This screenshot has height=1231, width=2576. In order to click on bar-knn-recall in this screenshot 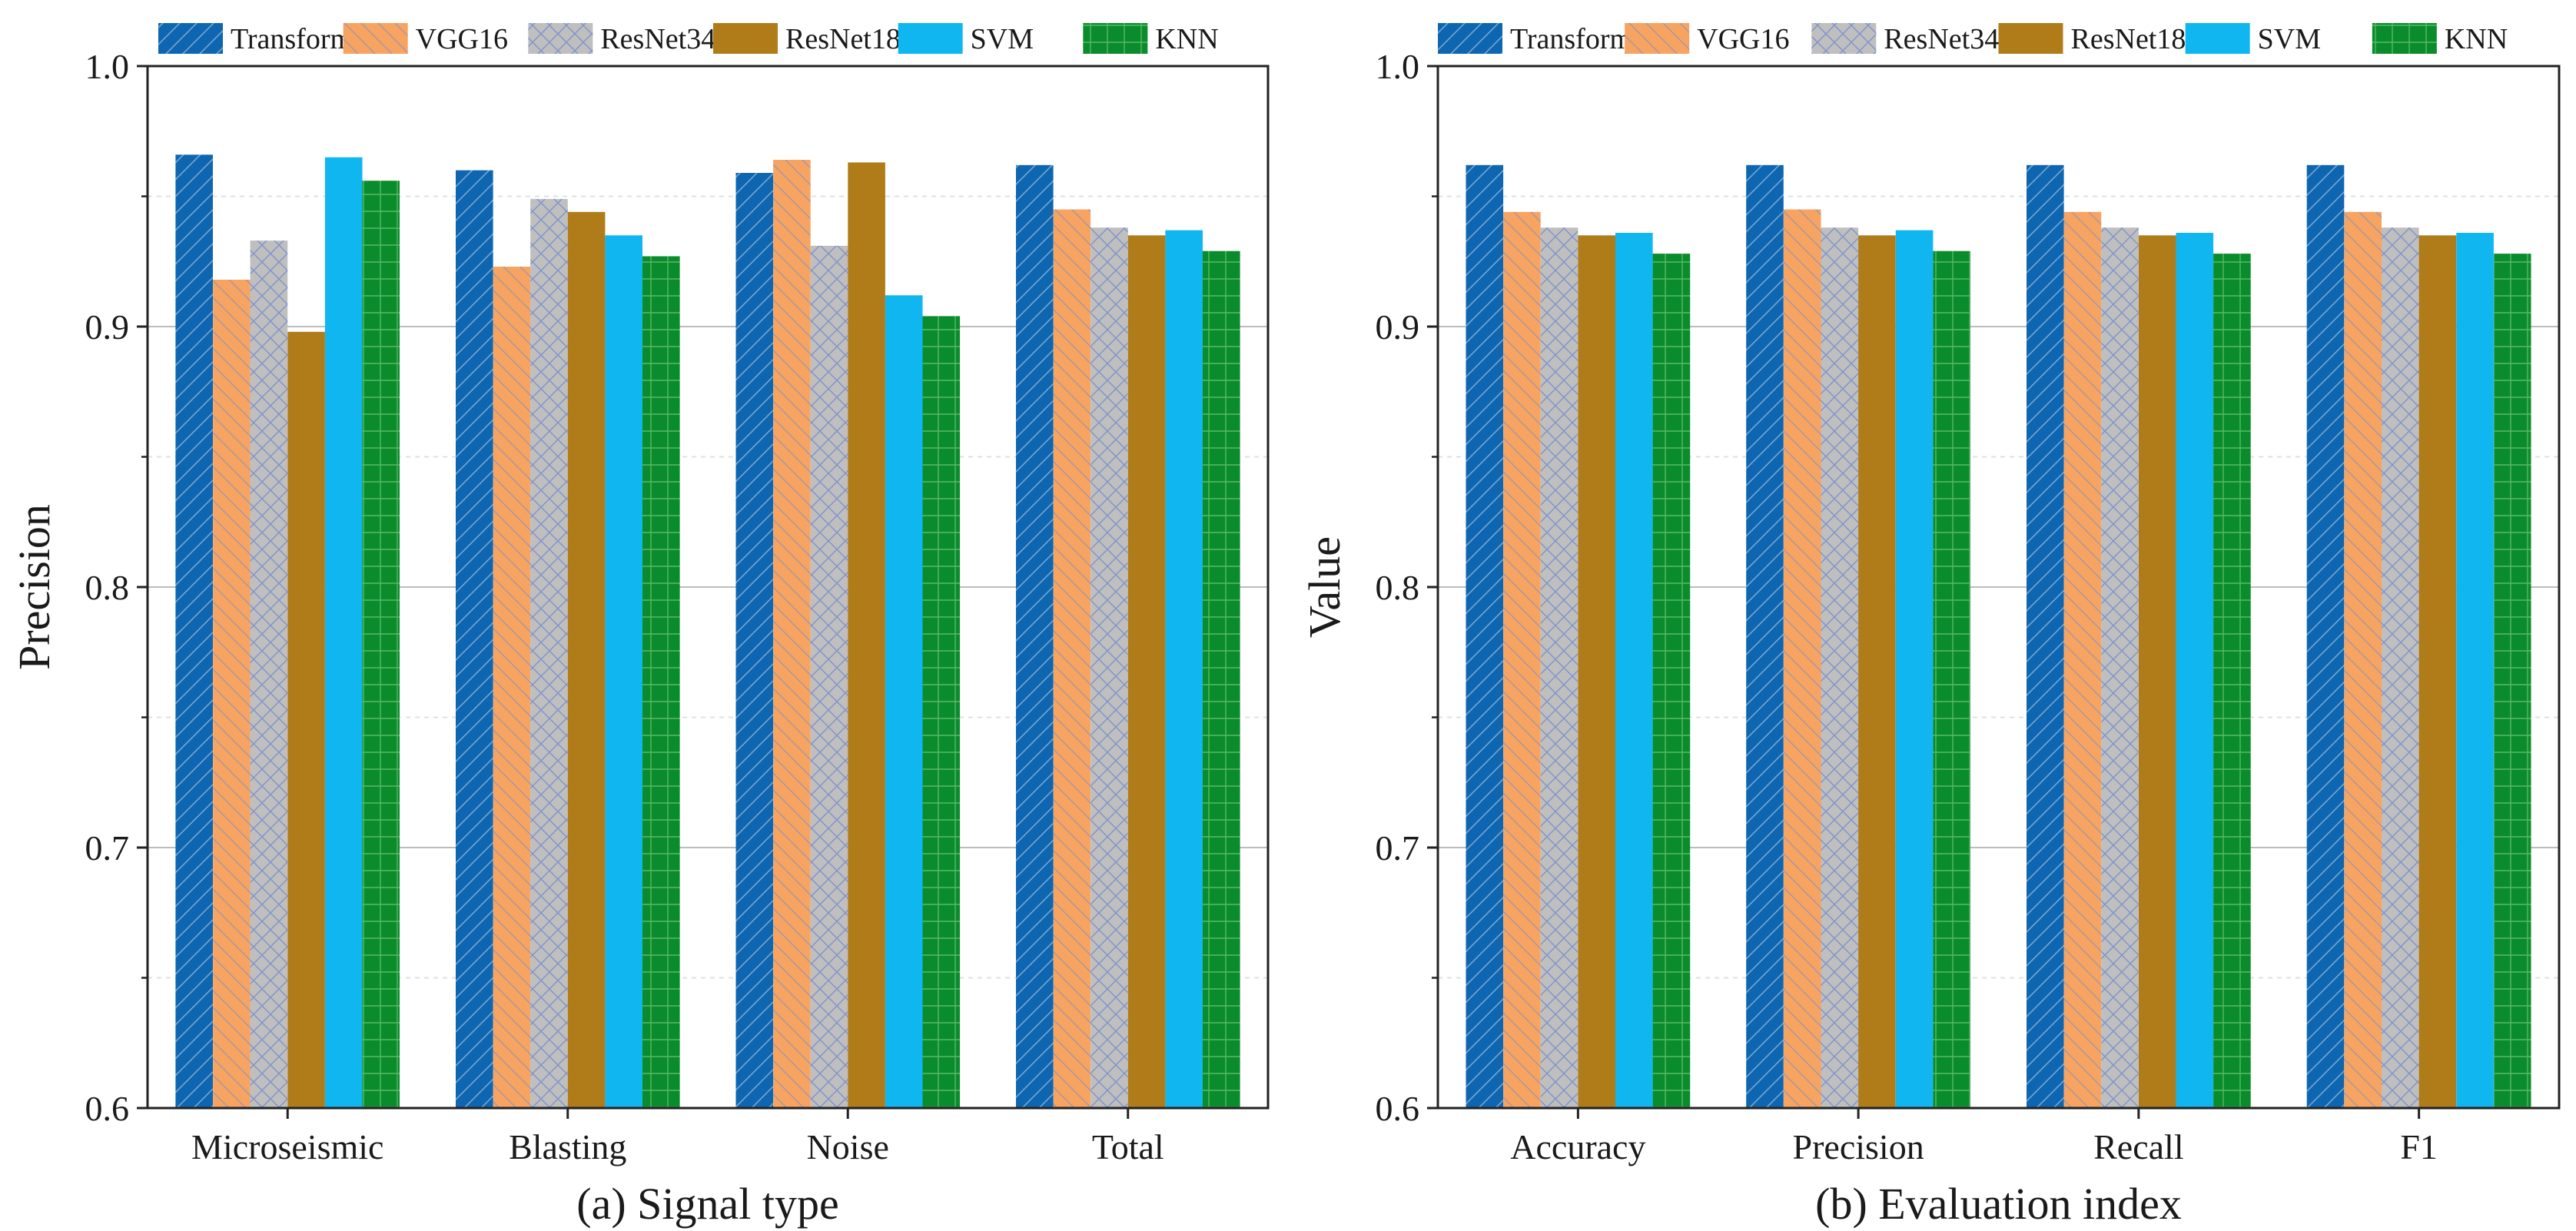, I will do `click(2232, 681)`.